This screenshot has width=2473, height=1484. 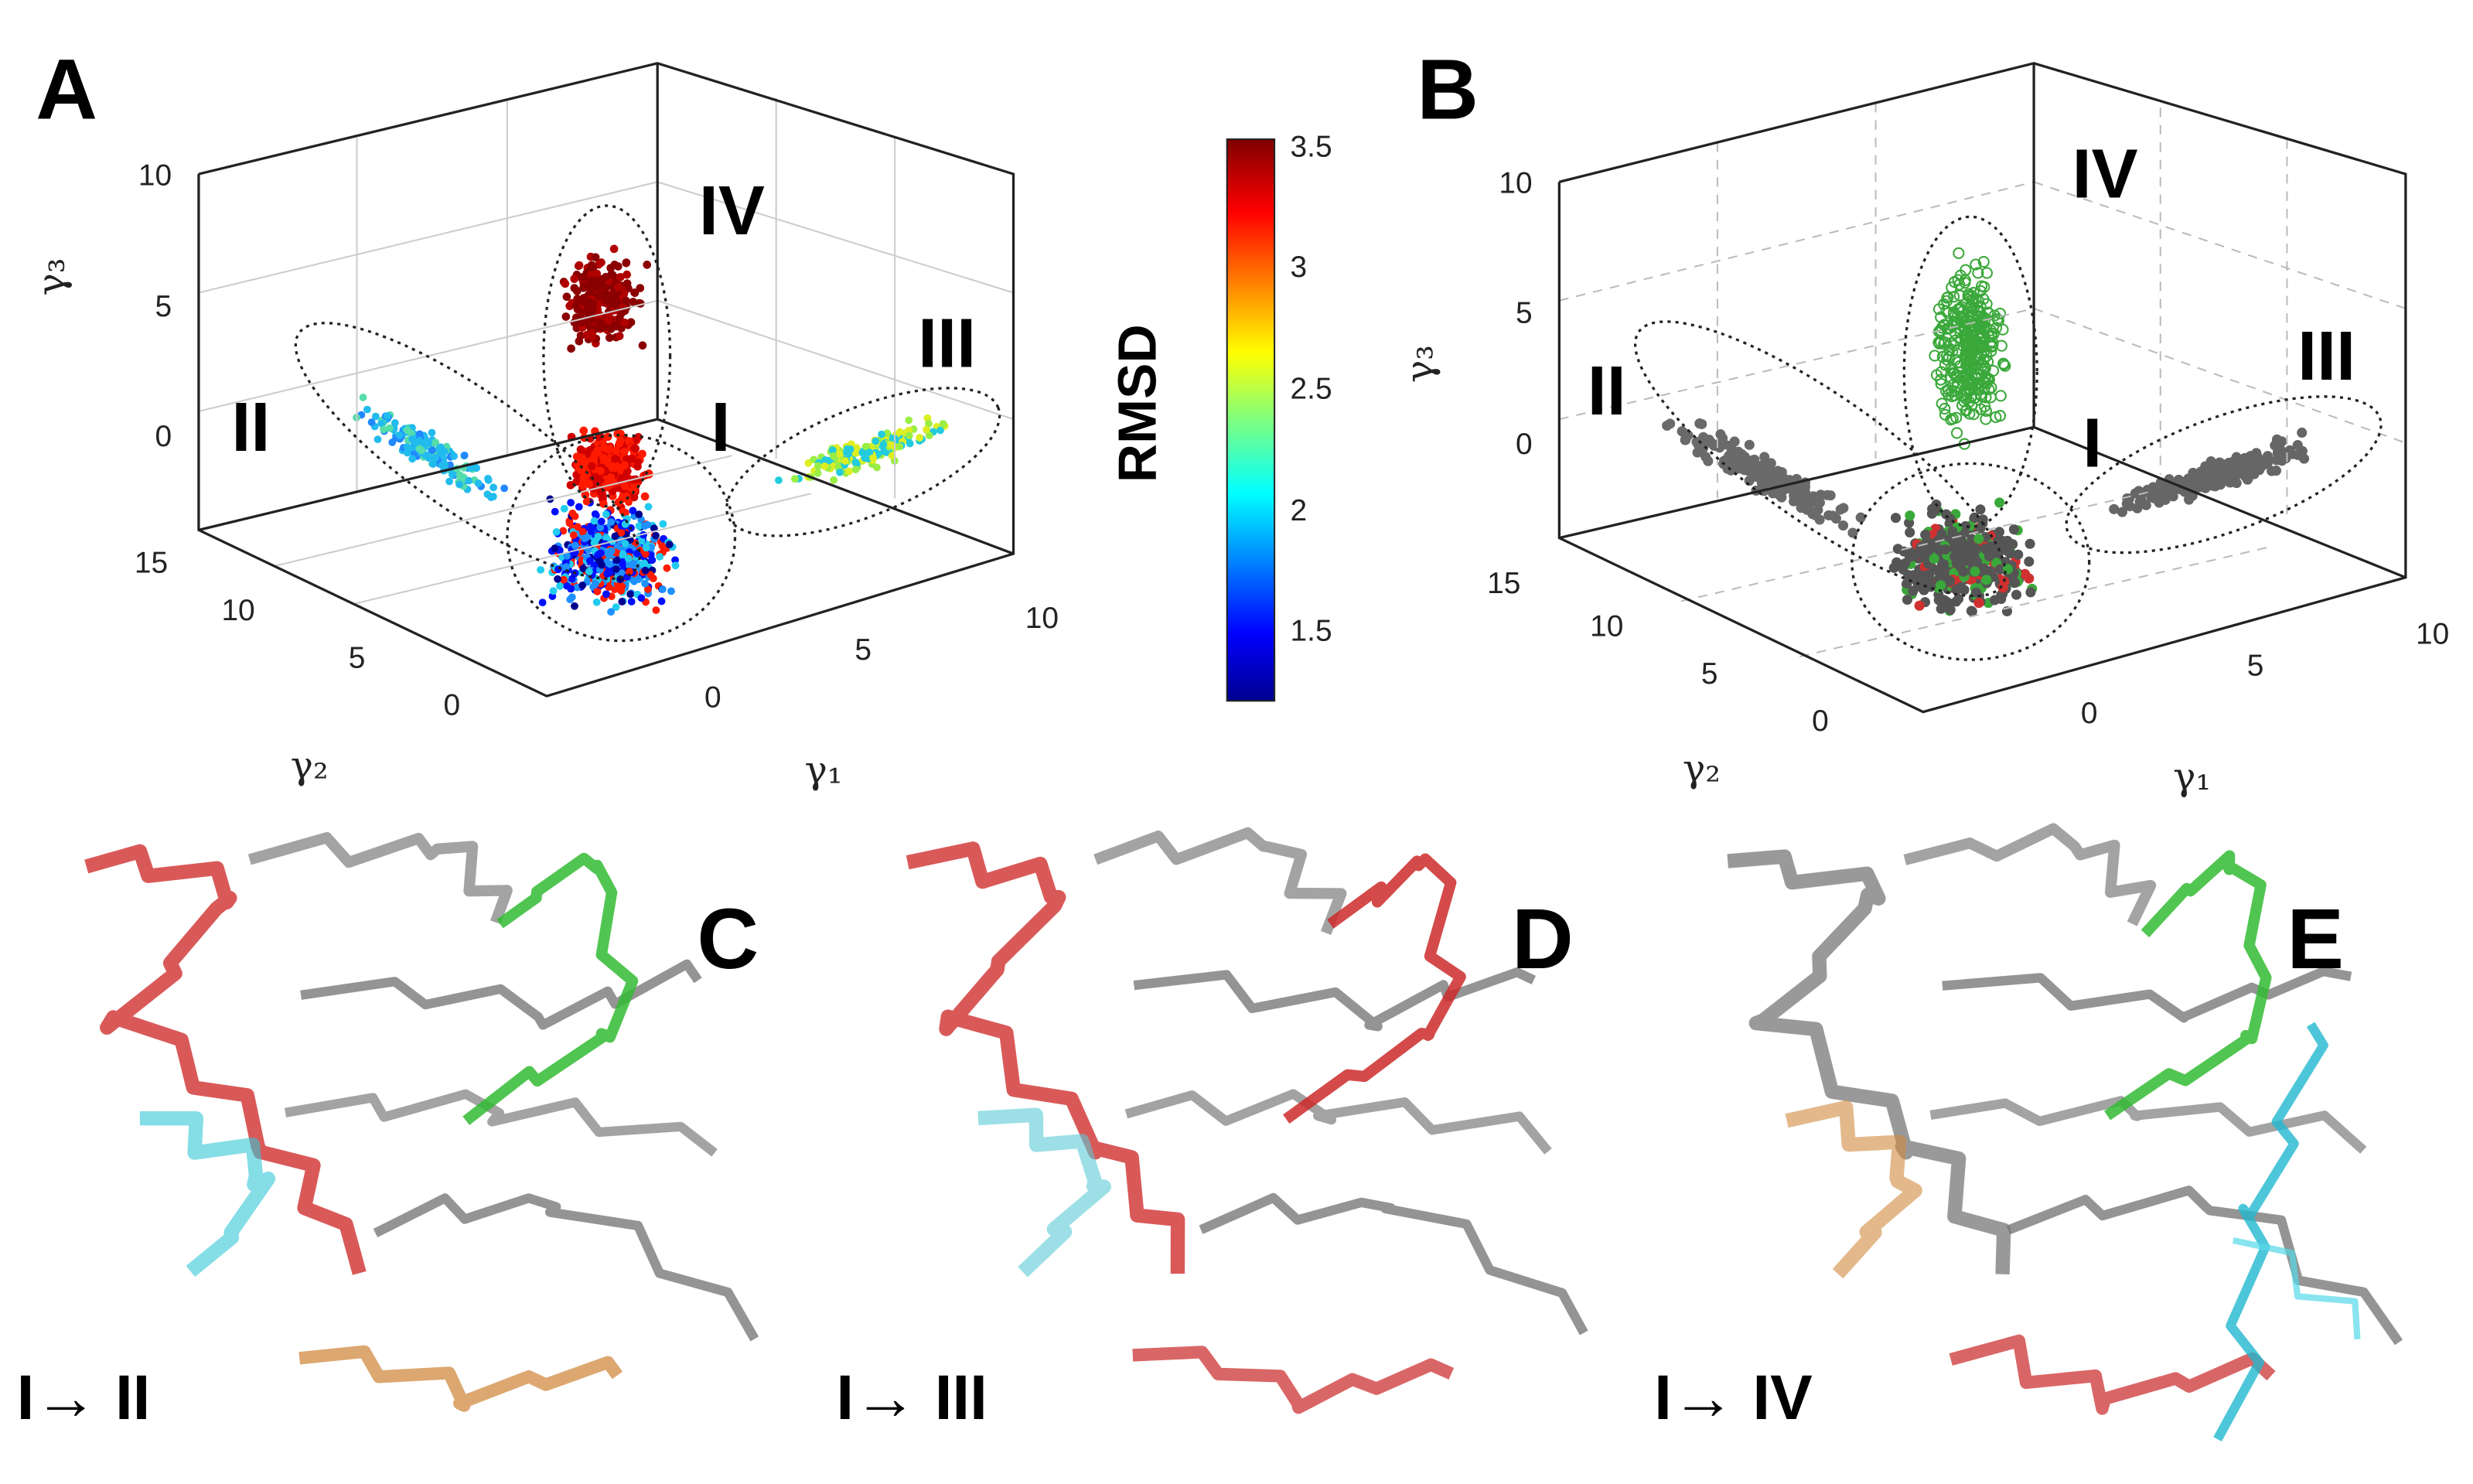 I want to click on colorbar-tick: 2, so click(x=1299, y=511).